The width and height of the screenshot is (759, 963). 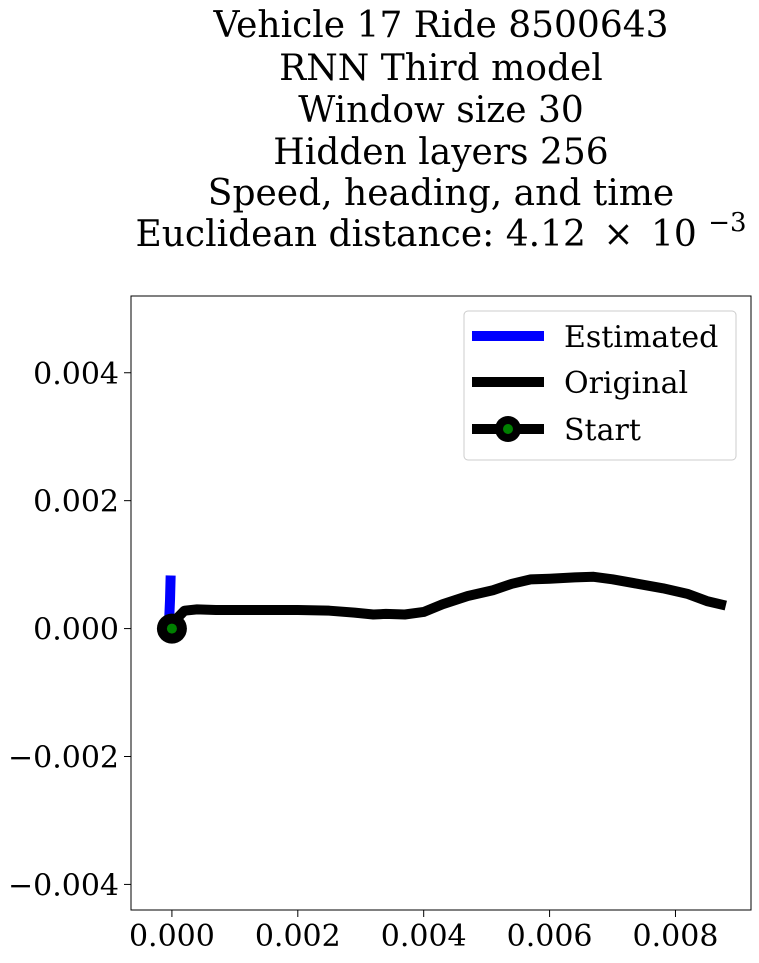 What do you see at coordinates (63, 885) in the screenshot?
I see `y-tick-label: −0.004` at bounding box center [63, 885].